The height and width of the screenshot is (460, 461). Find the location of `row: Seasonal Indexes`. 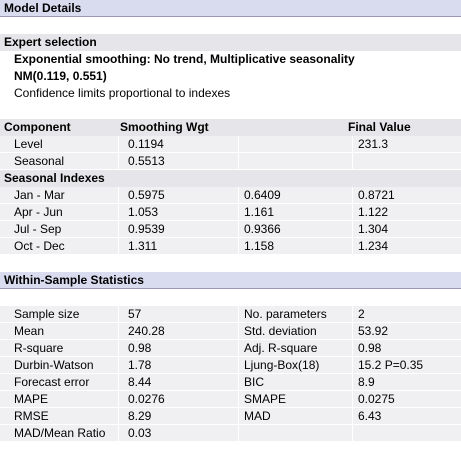

row: Seasonal Indexes is located at coordinates (230, 178).